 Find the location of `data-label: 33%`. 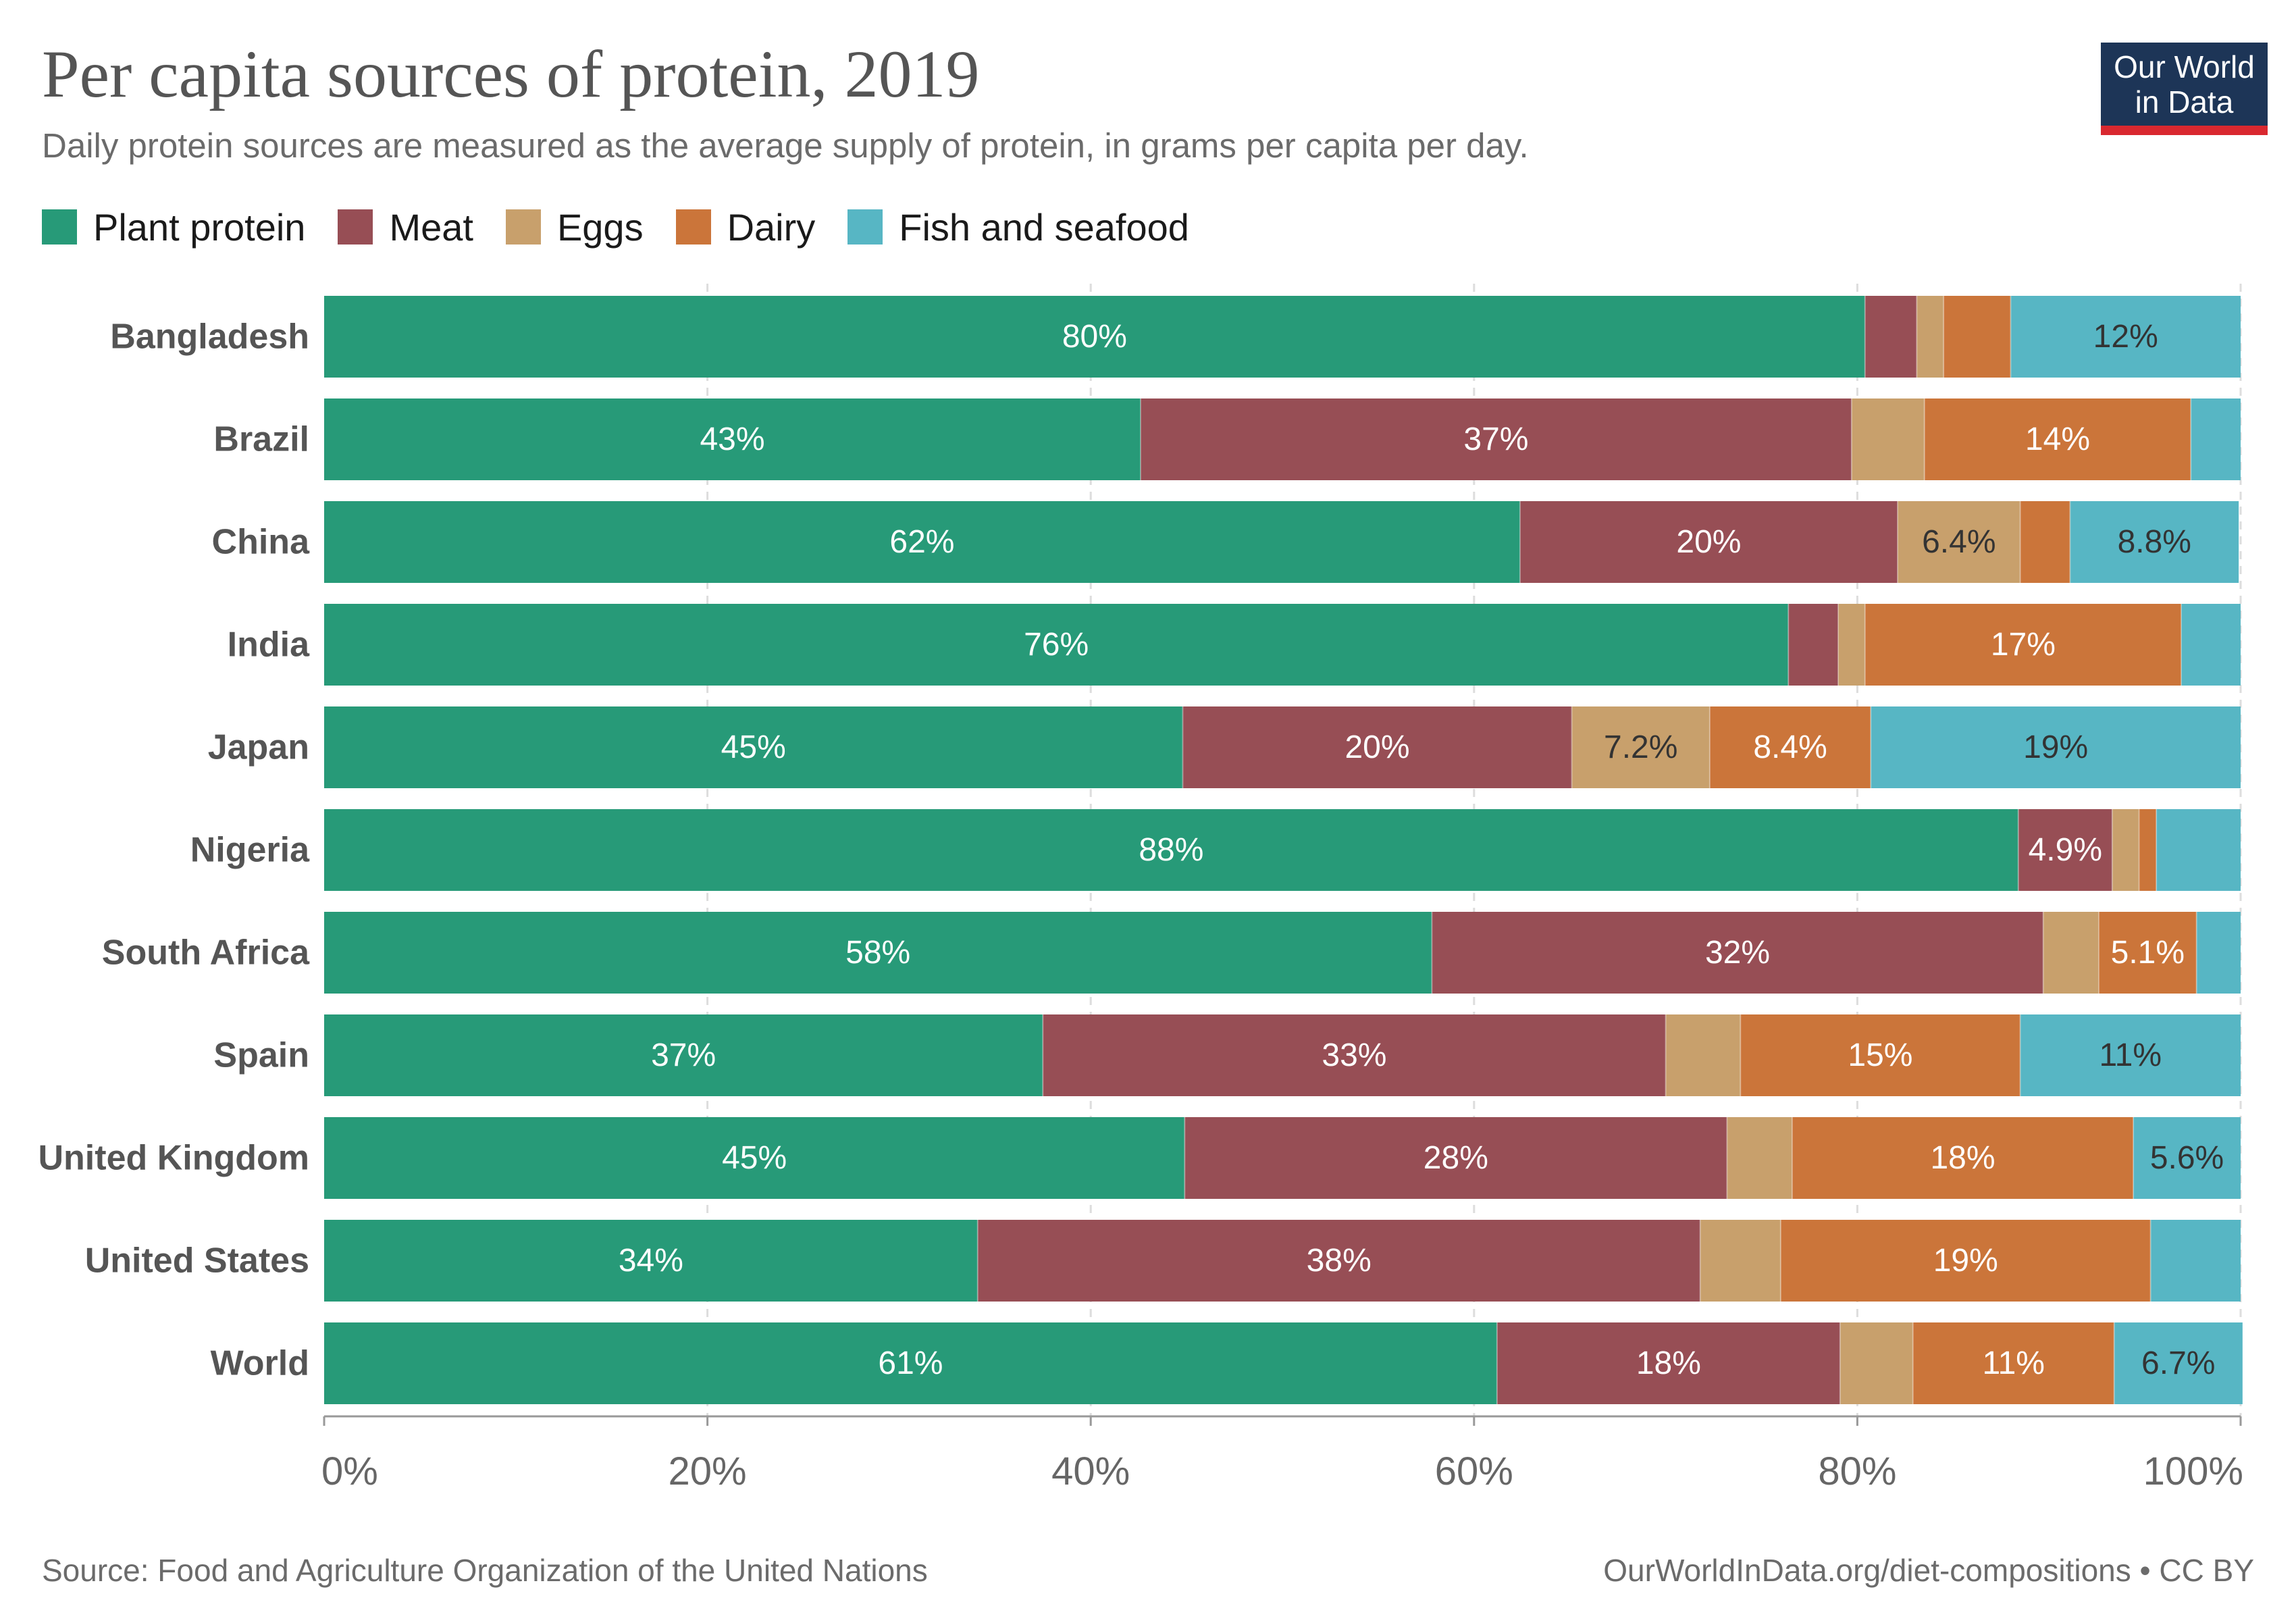

data-label: 33% is located at coordinates (1354, 1055).